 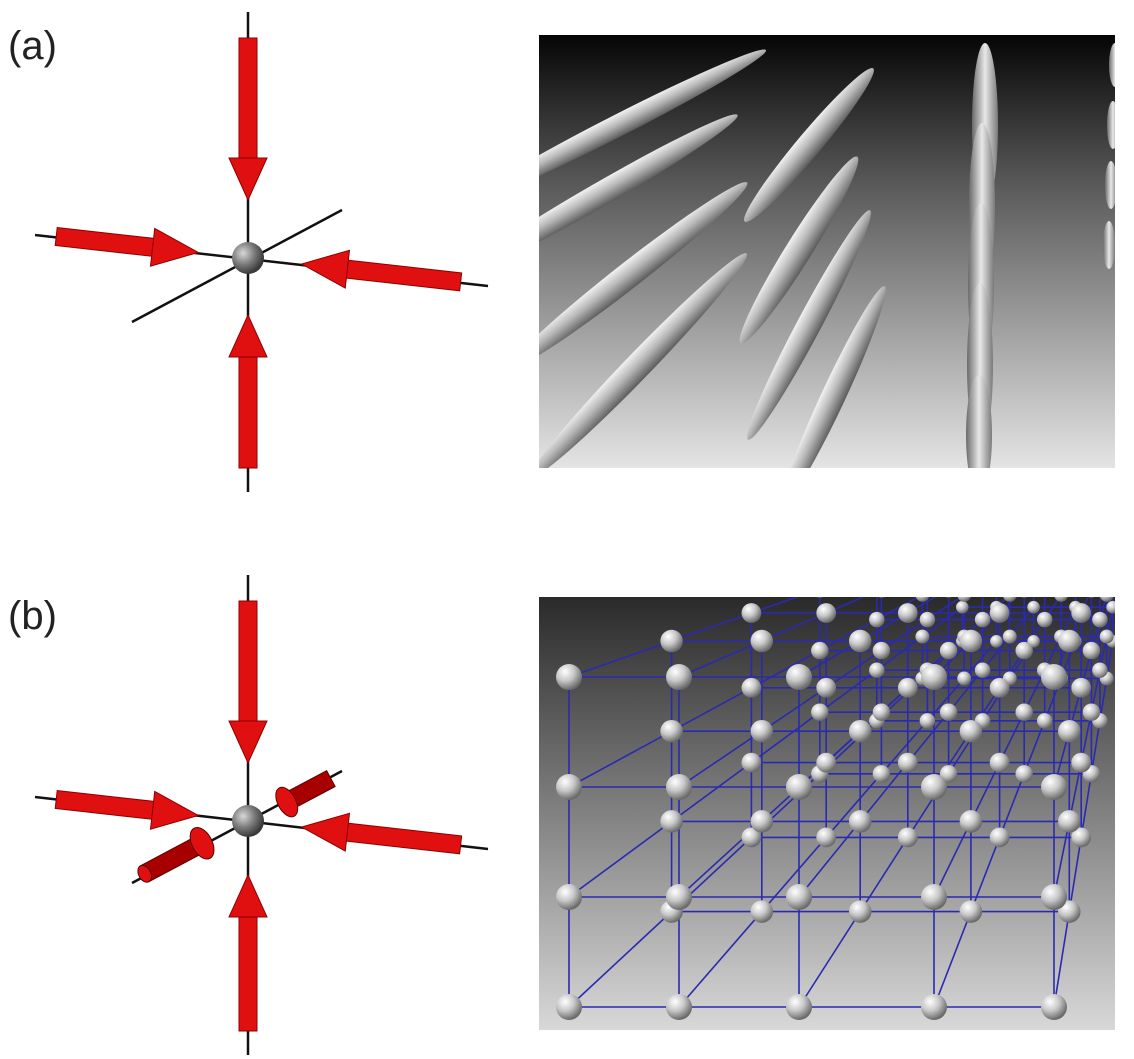 What do you see at coordinates (32, 46) in the screenshot?
I see `panel-label-a: (a)` at bounding box center [32, 46].